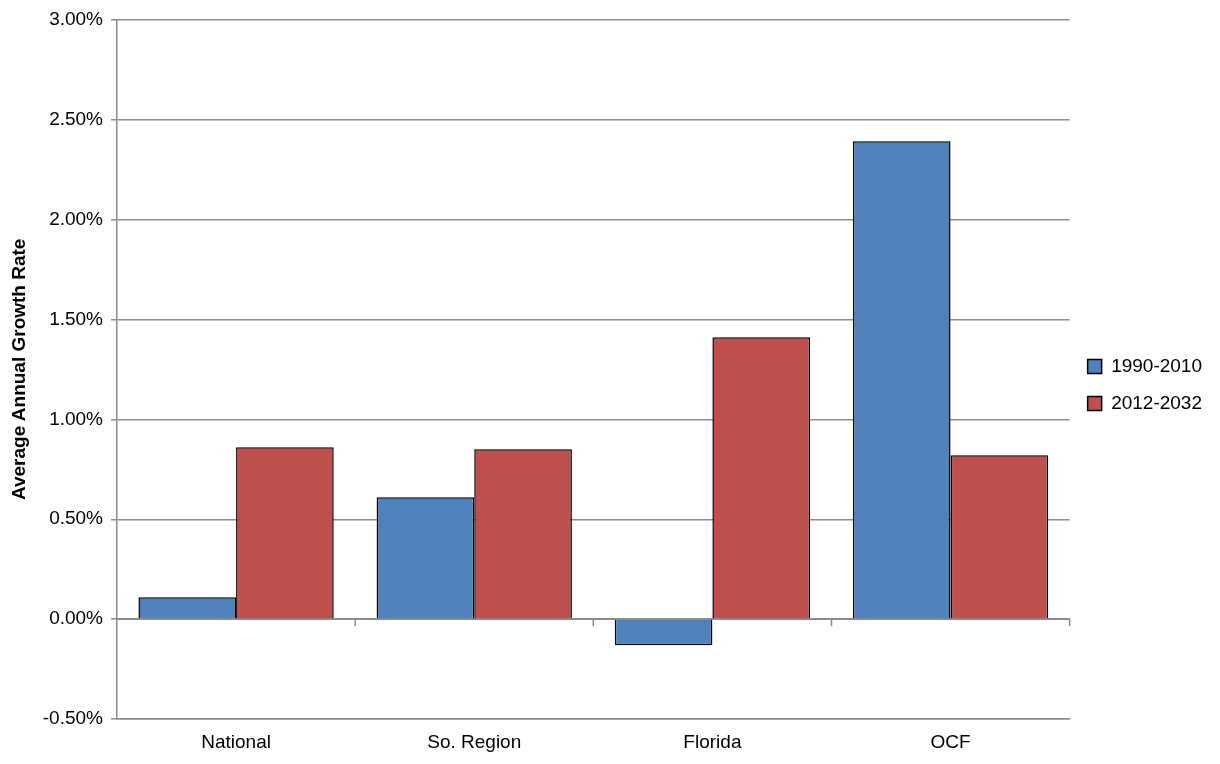 Image resolution: width=1220 pixels, height=764 pixels. What do you see at coordinates (76, 418) in the screenshot?
I see `y-tick-label: 1.00%` at bounding box center [76, 418].